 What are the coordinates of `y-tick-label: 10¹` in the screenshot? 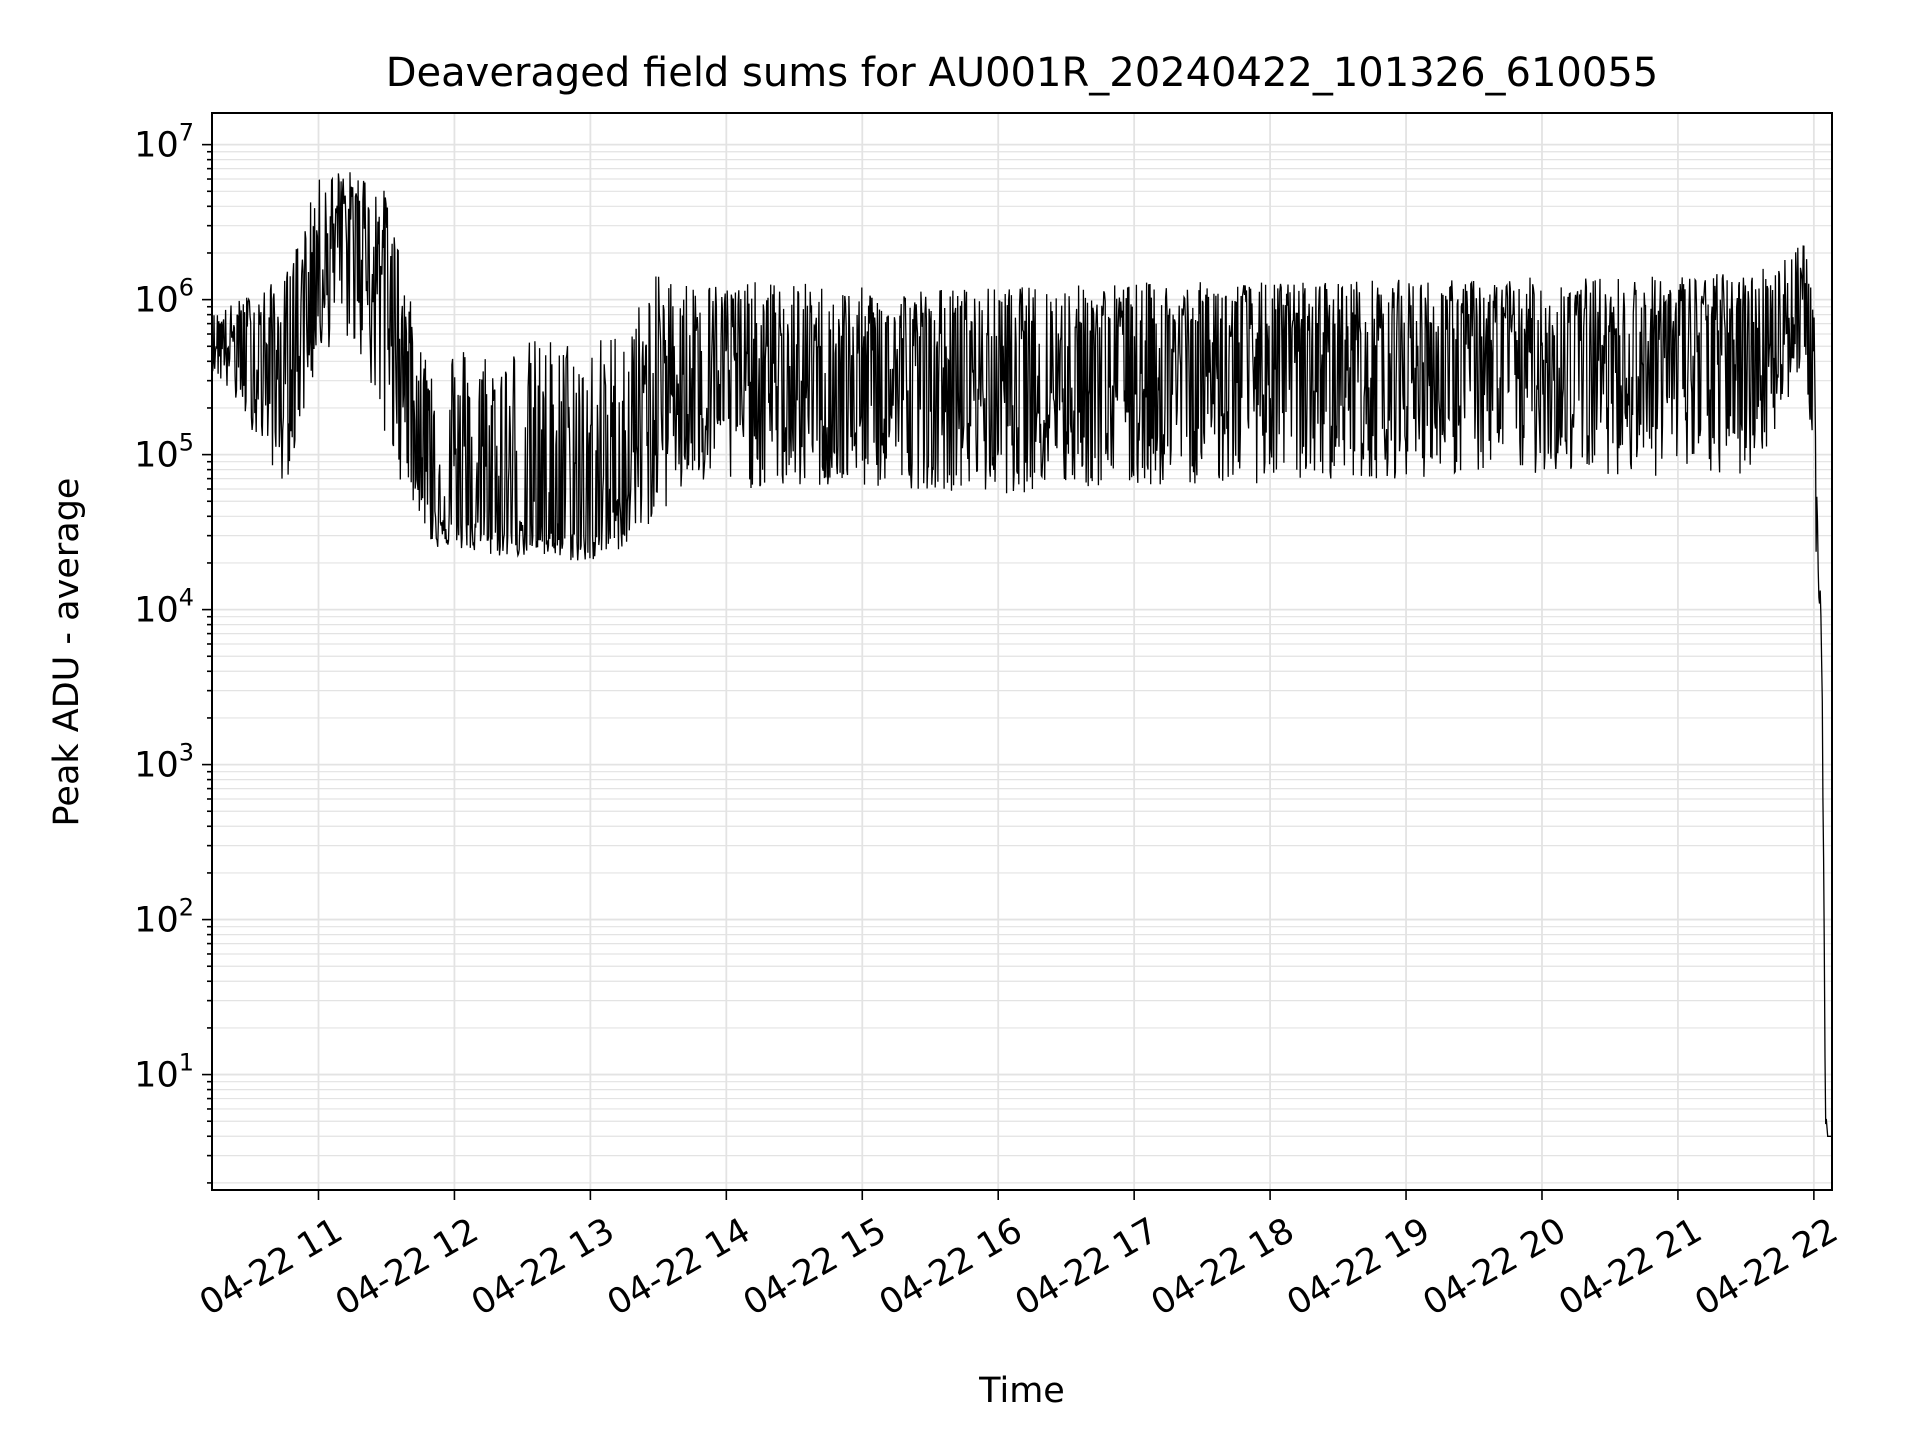 It's located at (164, 1072).